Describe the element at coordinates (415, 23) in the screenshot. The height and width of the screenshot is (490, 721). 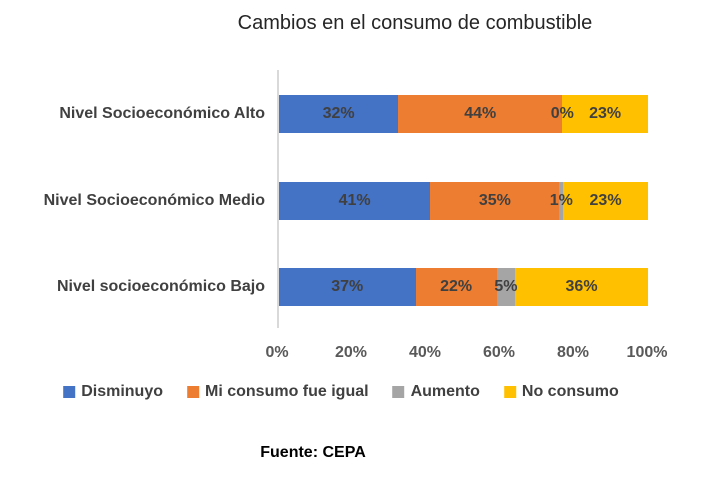
I see `chart-title: Cambios en el consumo de combustible` at that location.